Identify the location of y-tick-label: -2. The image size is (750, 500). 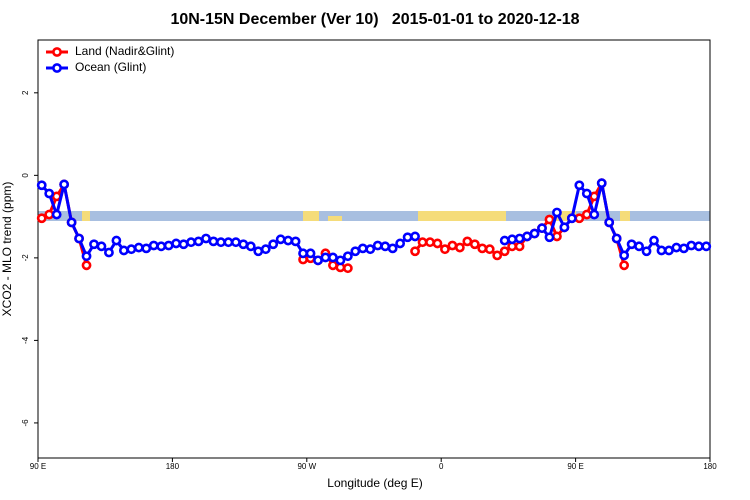
(25, 258).